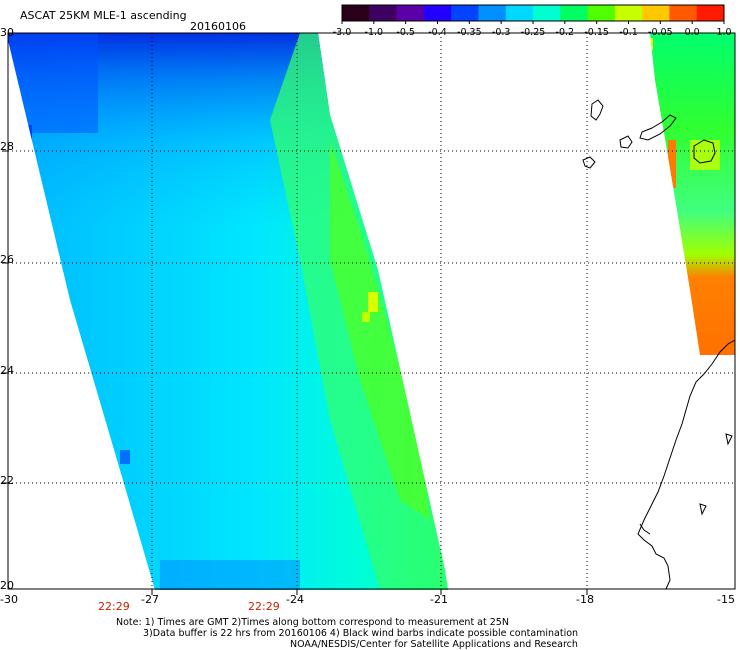 The image size is (740, 650). I want to click on y-label-30: 30, so click(7, 32).